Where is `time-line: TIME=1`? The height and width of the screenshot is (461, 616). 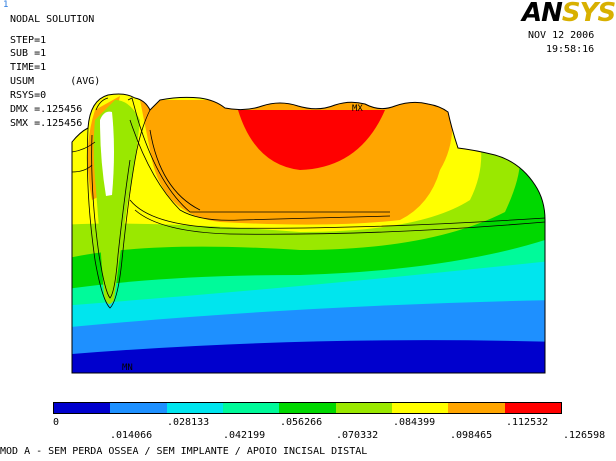 time-line: TIME=1 is located at coordinates (28, 67).